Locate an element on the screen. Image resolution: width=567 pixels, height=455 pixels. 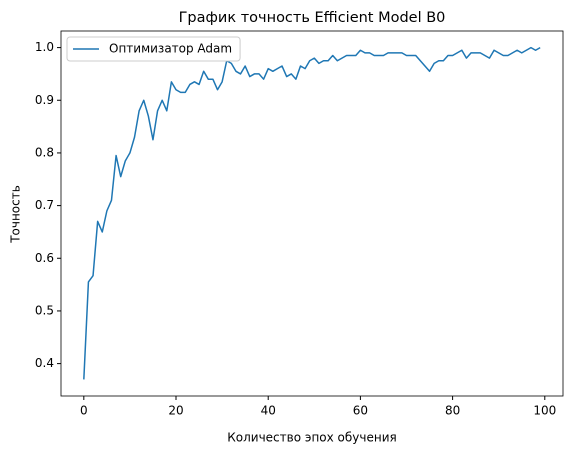
x-tick-label: 100 is located at coordinates (544, 411).